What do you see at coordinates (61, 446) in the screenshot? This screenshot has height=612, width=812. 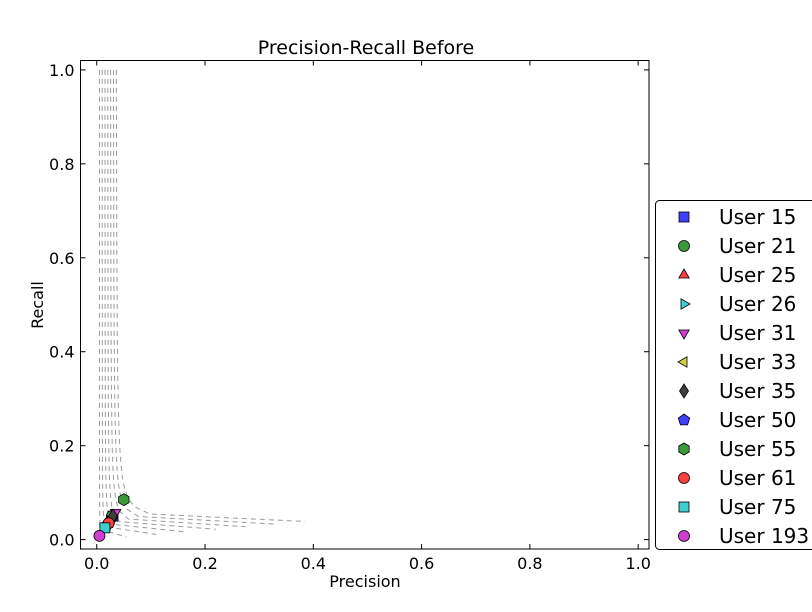 I see `y-tick-label: 0.2` at bounding box center [61, 446].